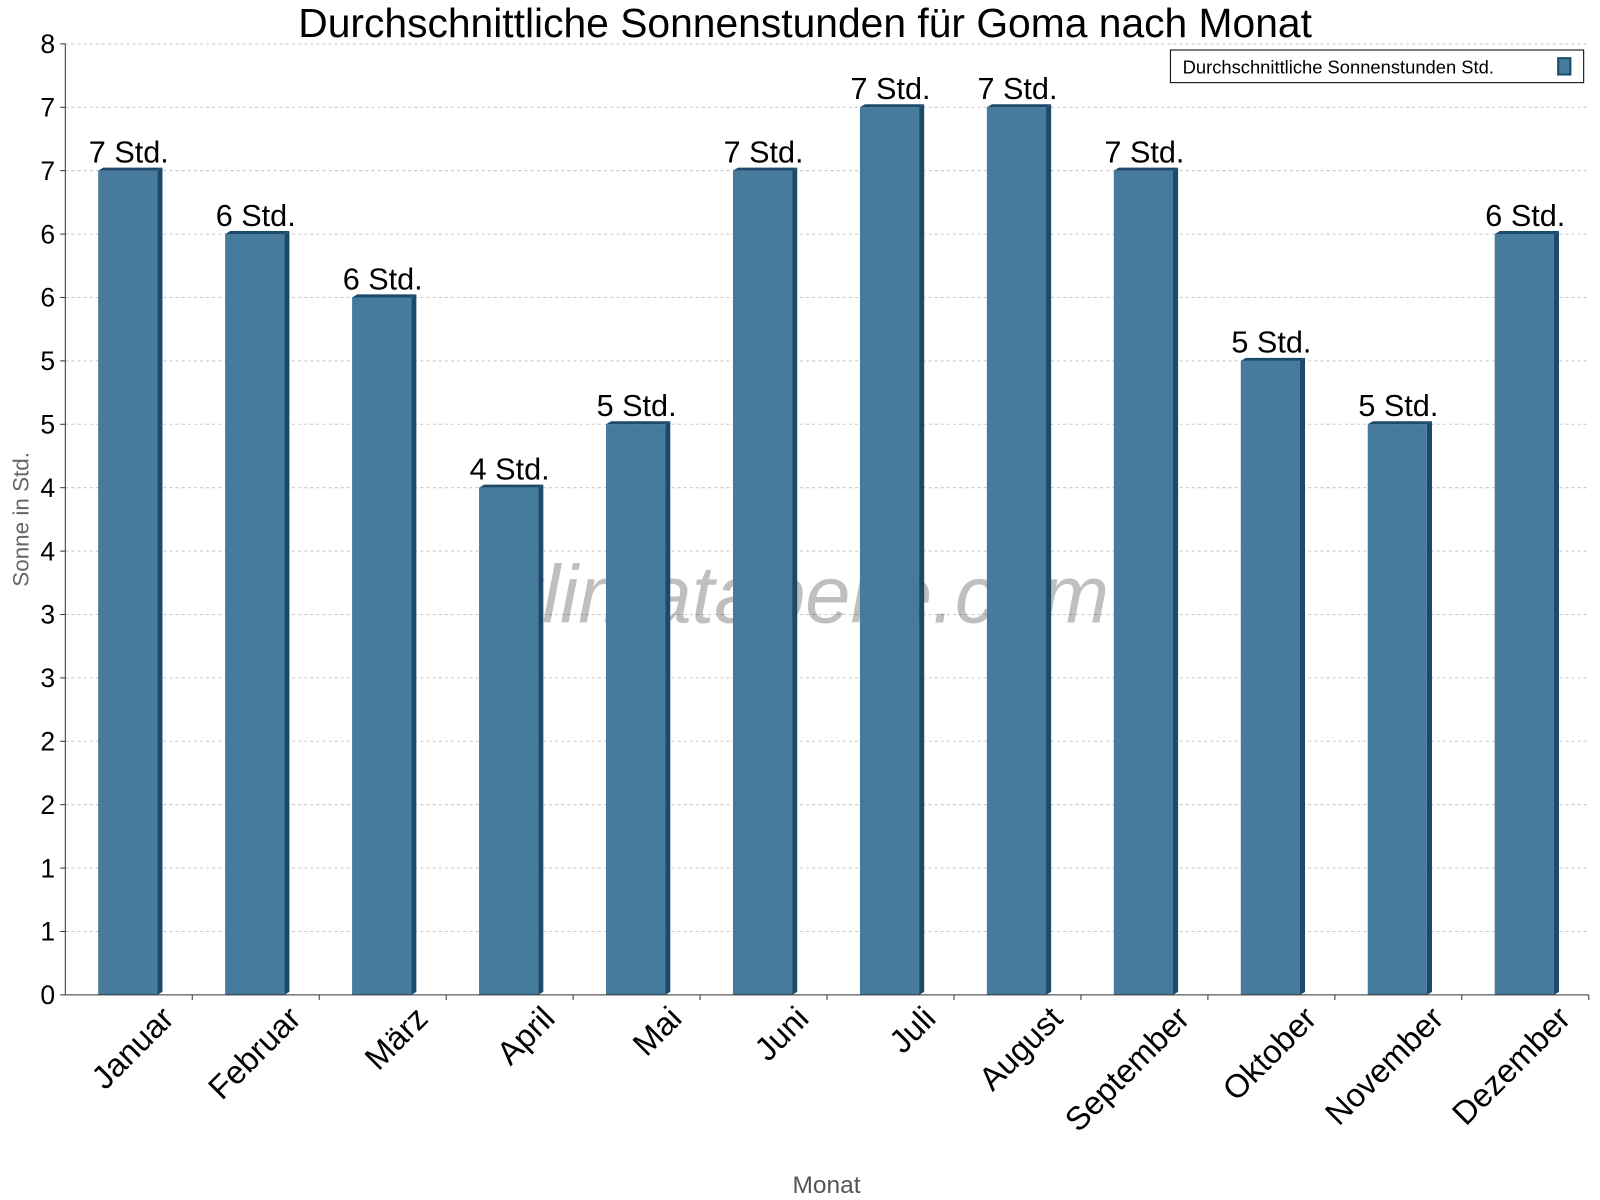 The width and height of the screenshot is (1600, 1200). I want to click on legend-swatch, so click(1564, 66).